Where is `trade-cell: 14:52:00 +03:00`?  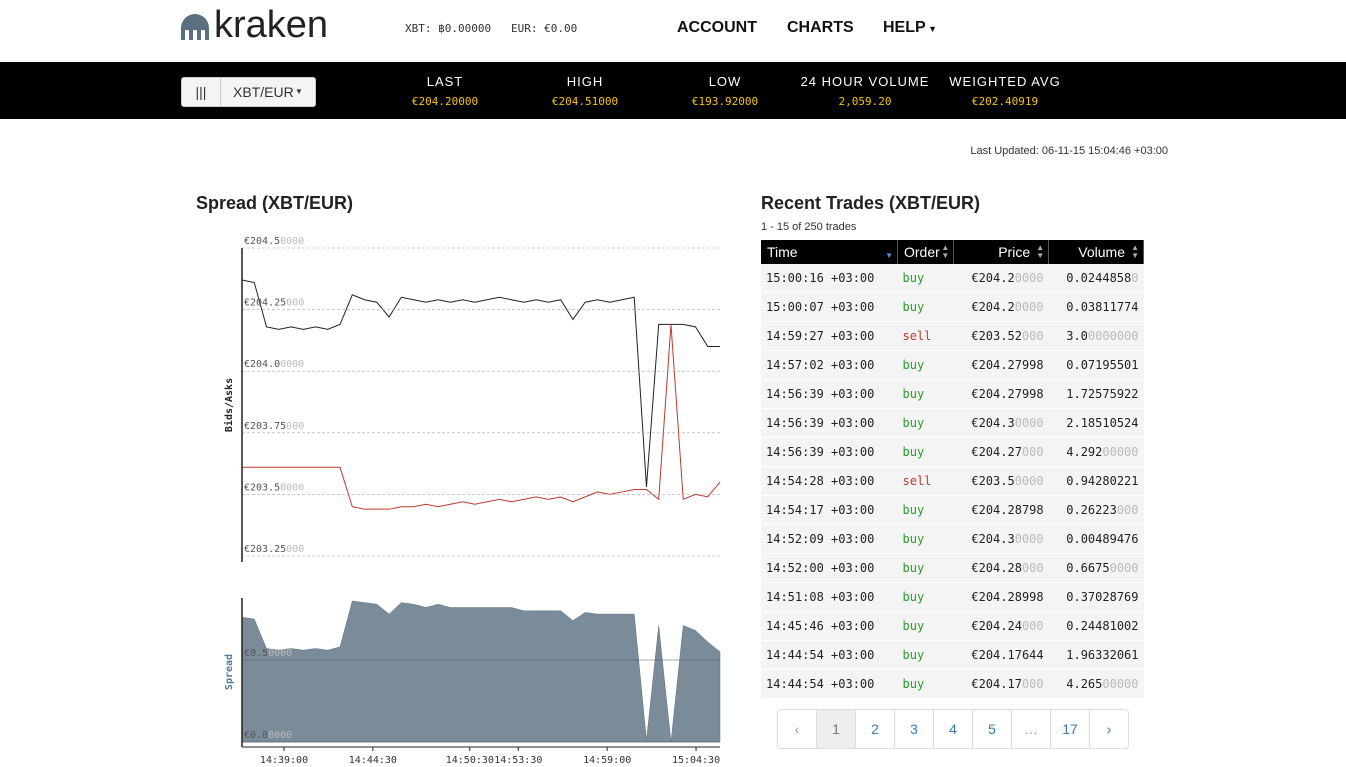
trade-cell: 14:52:00 +03:00 is located at coordinates (829, 568).